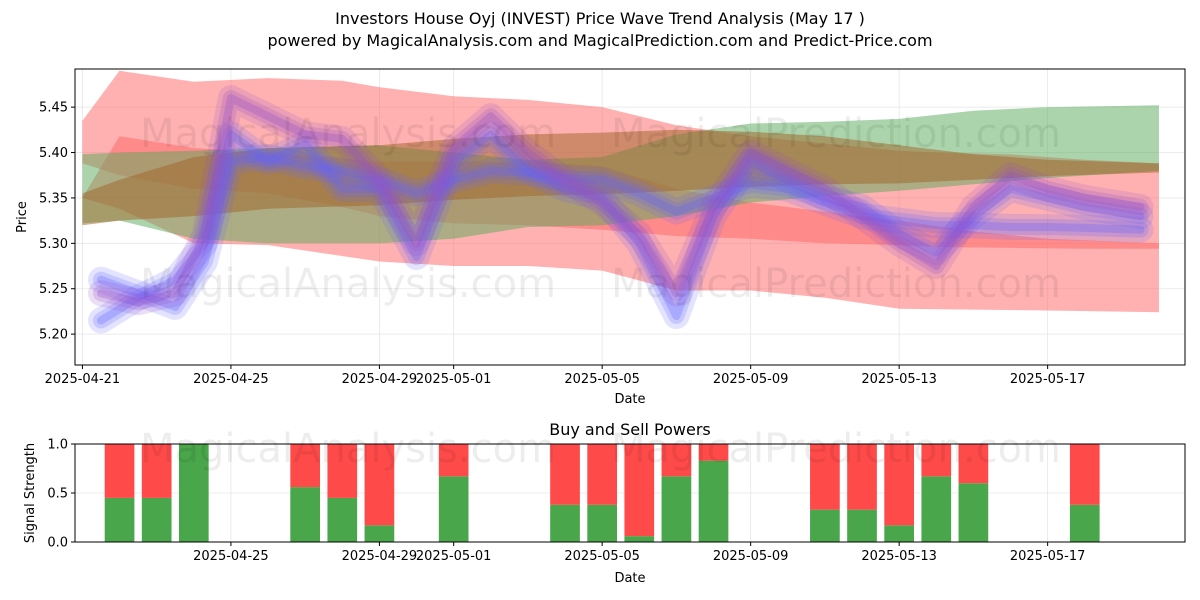 The width and height of the screenshot is (1200, 600). I want to click on price-x-axis-label: Date, so click(629, 399).